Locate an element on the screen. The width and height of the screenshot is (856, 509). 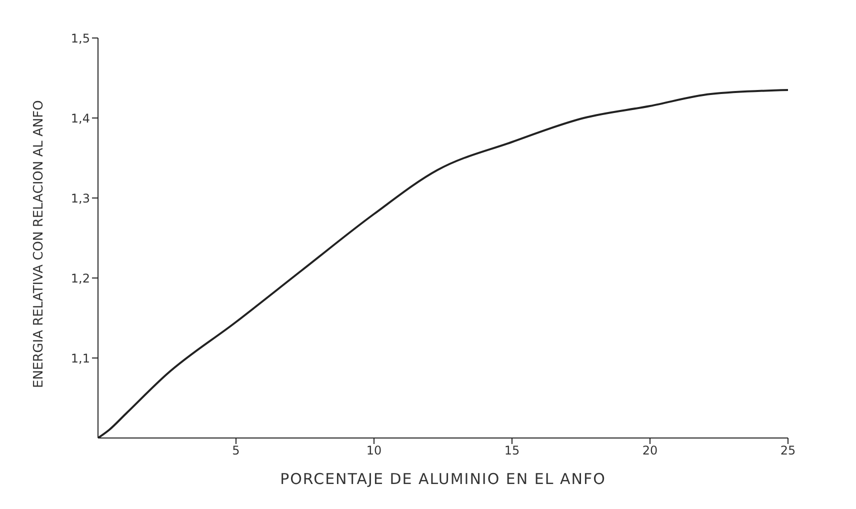
x-tick-label: 10 is located at coordinates (374, 451).